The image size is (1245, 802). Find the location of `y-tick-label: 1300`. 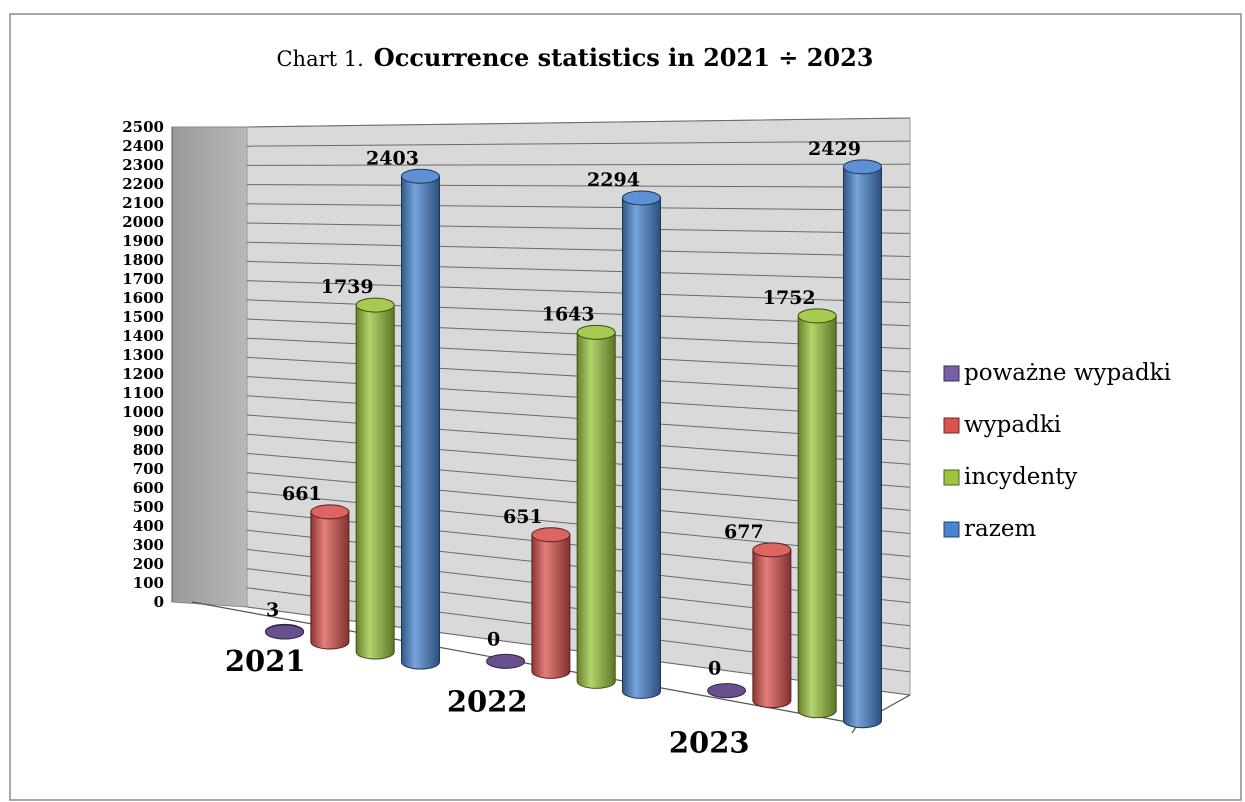

y-tick-label: 1300 is located at coordinates (143, 355).